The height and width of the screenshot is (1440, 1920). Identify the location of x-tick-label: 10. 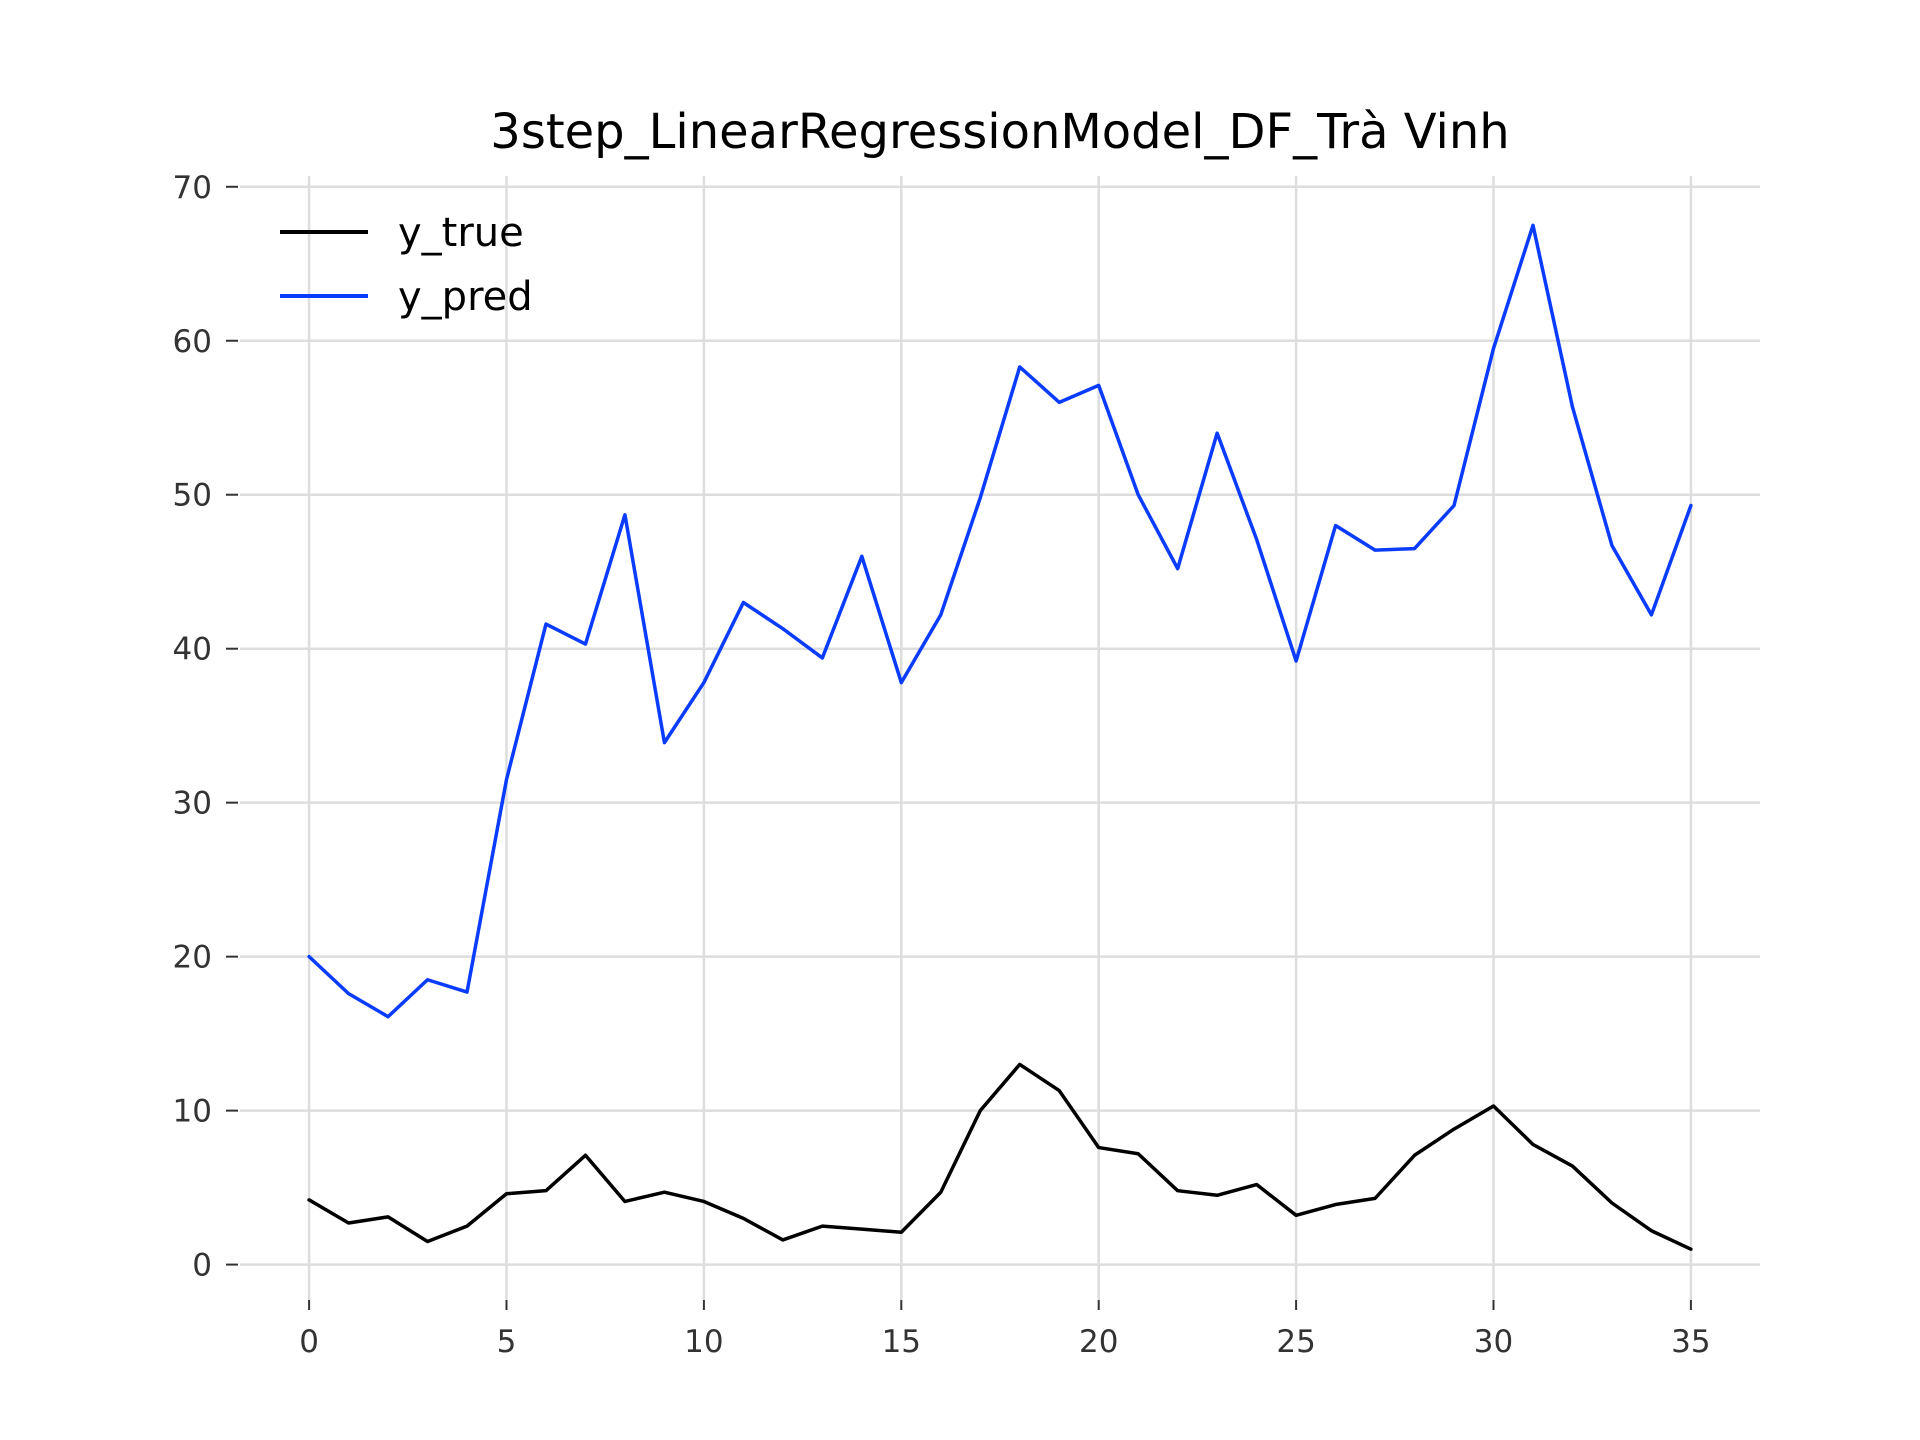
(703, 1342).